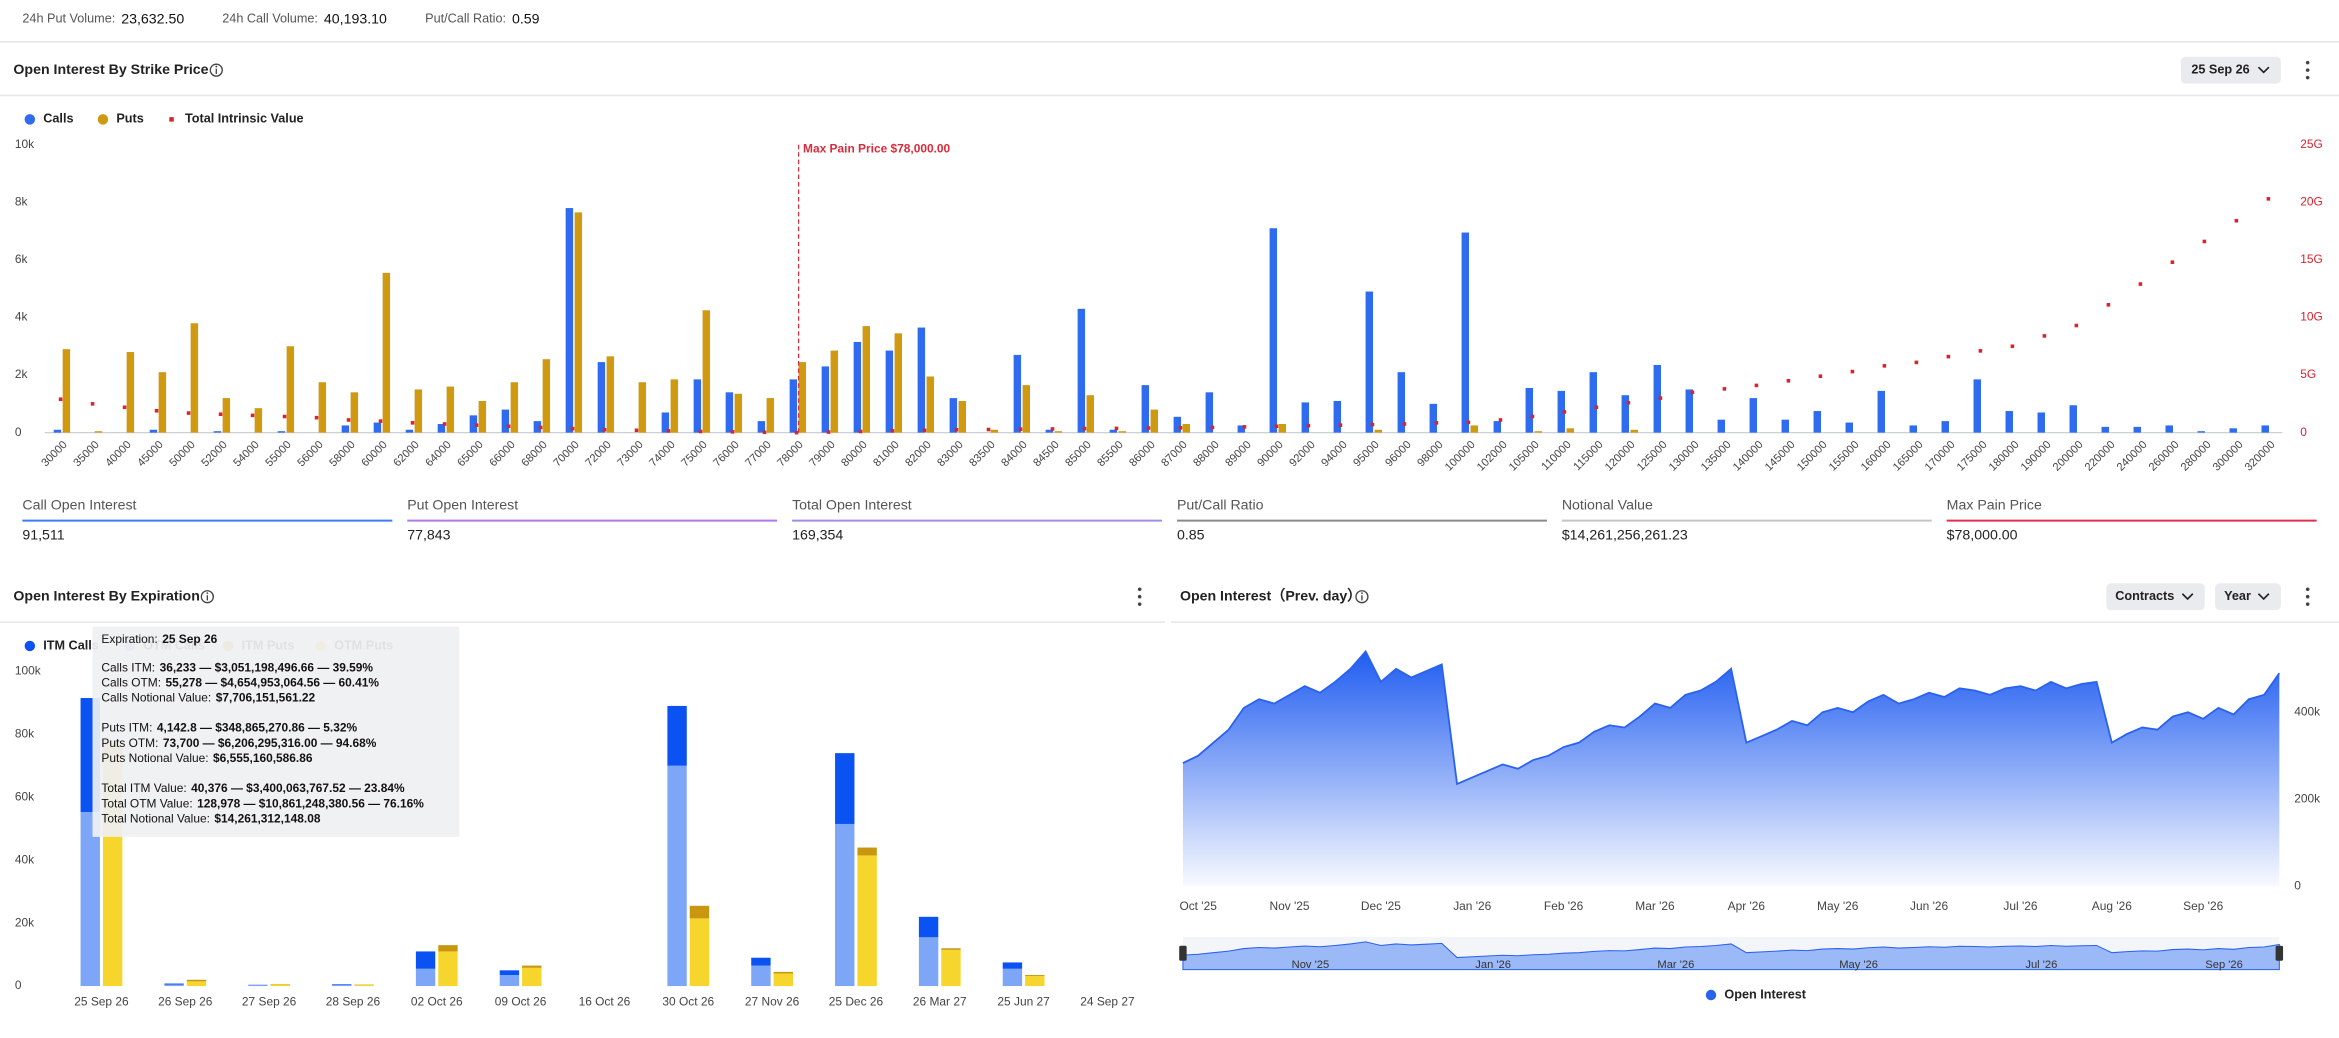 Image resolution: width=2339 pixels, height=1038 pixels. I want to click on expiry-dropdown: 25 Sep 26, so click(2230, 70).